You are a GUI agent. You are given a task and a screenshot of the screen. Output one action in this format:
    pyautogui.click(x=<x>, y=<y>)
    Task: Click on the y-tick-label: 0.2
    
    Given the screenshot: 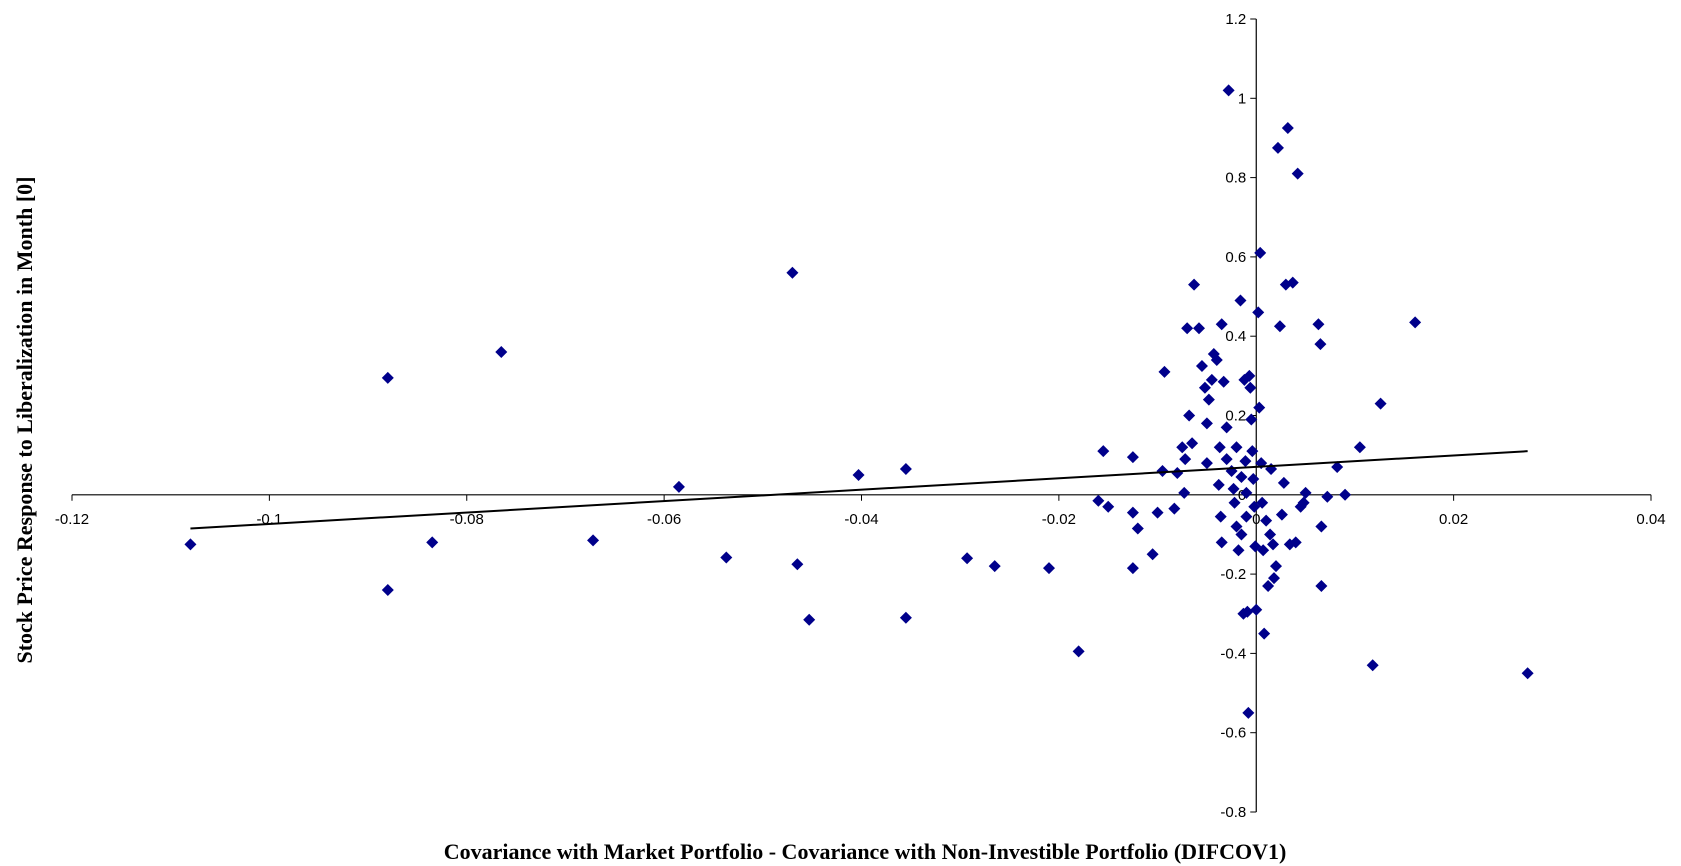 What is the action you would take?
    pyautogui.click(x=1235, y=416)
    